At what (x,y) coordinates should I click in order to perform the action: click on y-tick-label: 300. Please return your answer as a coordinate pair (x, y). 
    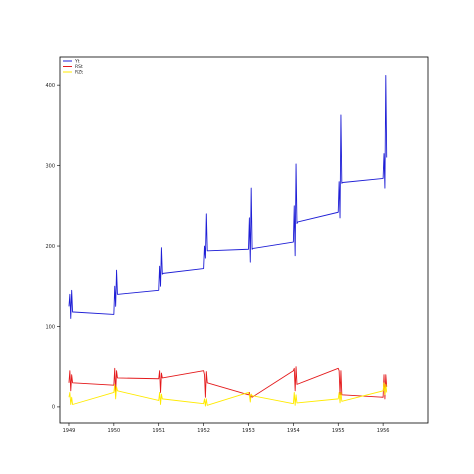
    Looking at the image, I should click on (50, 166).